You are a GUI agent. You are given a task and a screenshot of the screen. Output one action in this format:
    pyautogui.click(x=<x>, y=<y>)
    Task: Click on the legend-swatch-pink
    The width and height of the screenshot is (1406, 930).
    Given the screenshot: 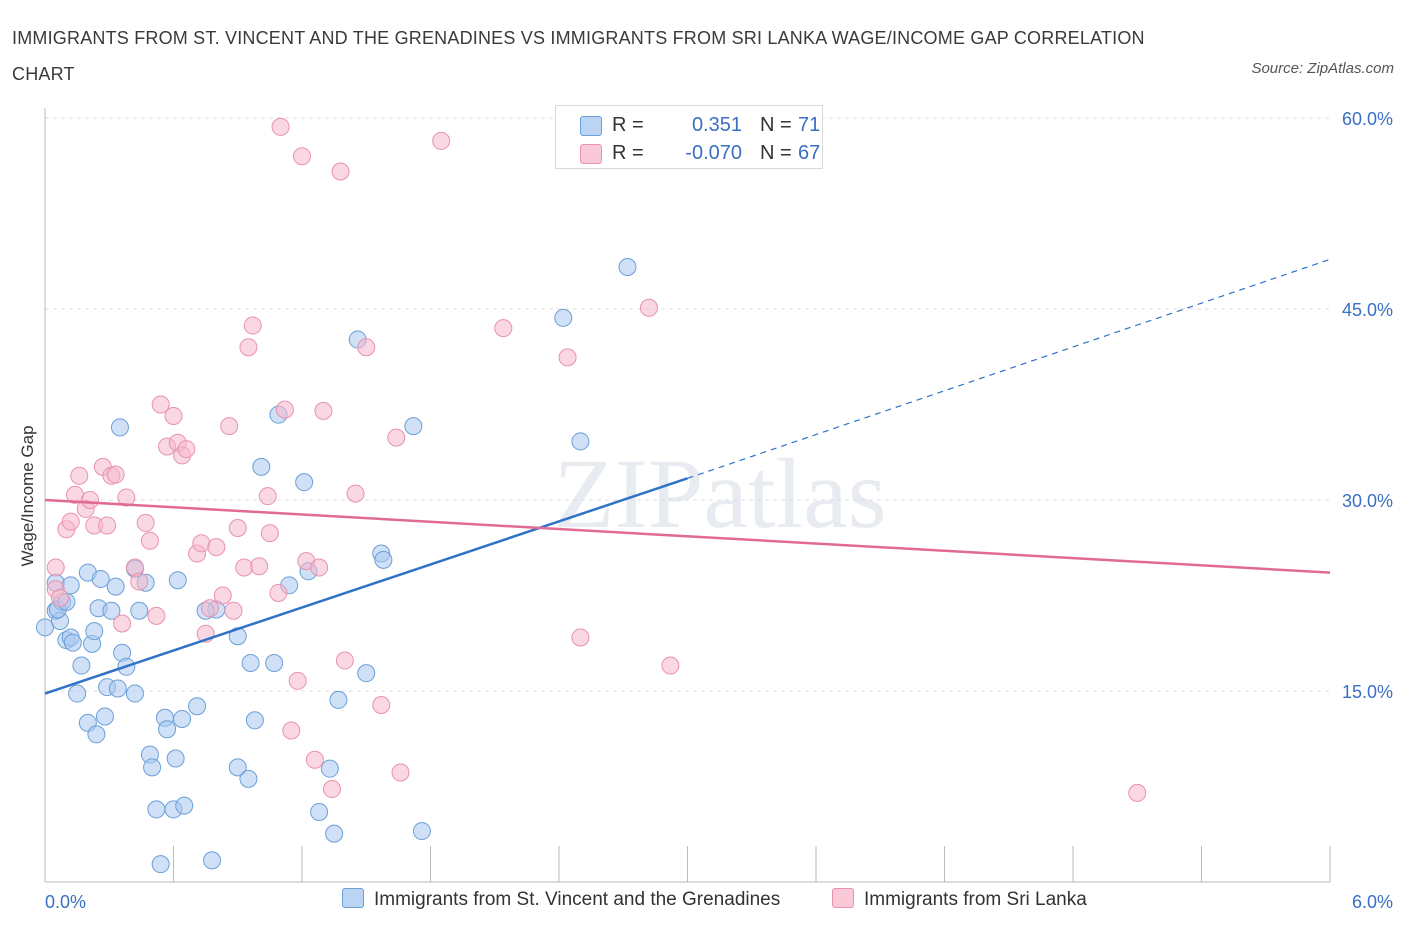 What is the action you would take?
    pyautogui.click(x=591, y=154)
    